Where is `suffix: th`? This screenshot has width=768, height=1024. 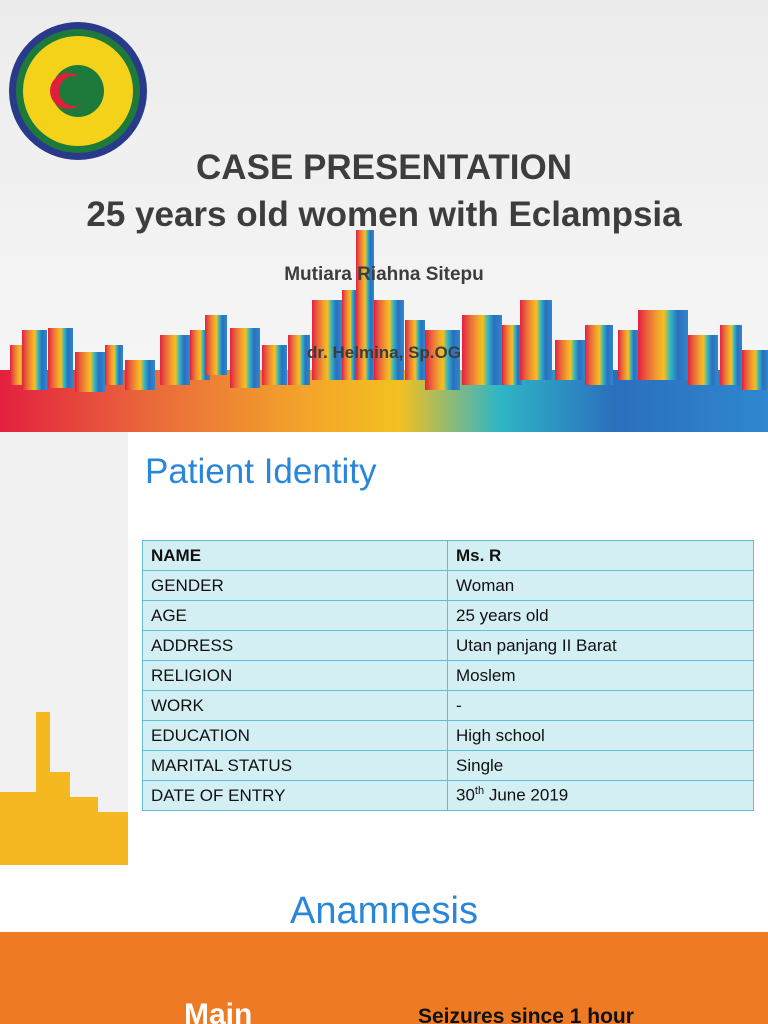 suffix: th is located at coordinates (479, 791).